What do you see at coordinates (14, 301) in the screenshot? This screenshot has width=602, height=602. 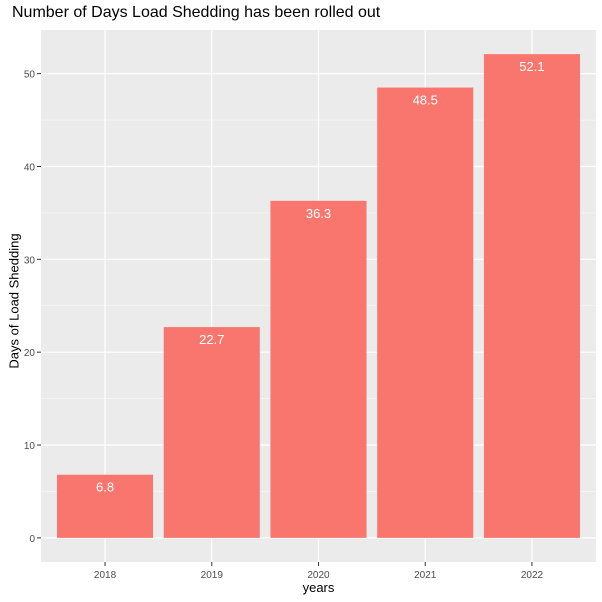 I see `y-axis-label: Days of Load Shedding` at bounding box center [14, 301].